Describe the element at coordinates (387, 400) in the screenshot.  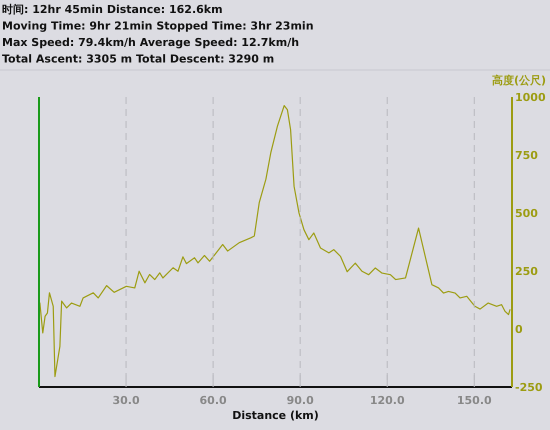
I see `x-tick-label: 120.0` at that location.